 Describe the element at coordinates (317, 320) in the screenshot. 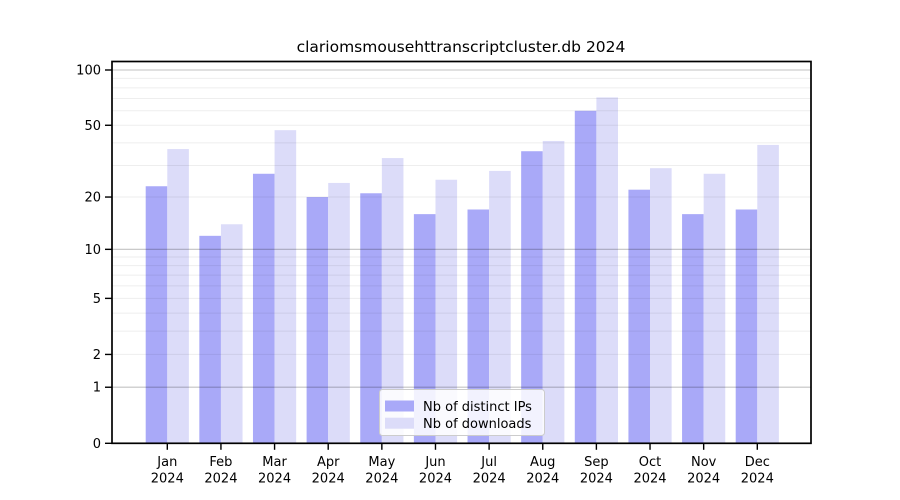

I see `bar-distinct-ips-apr` at that location.